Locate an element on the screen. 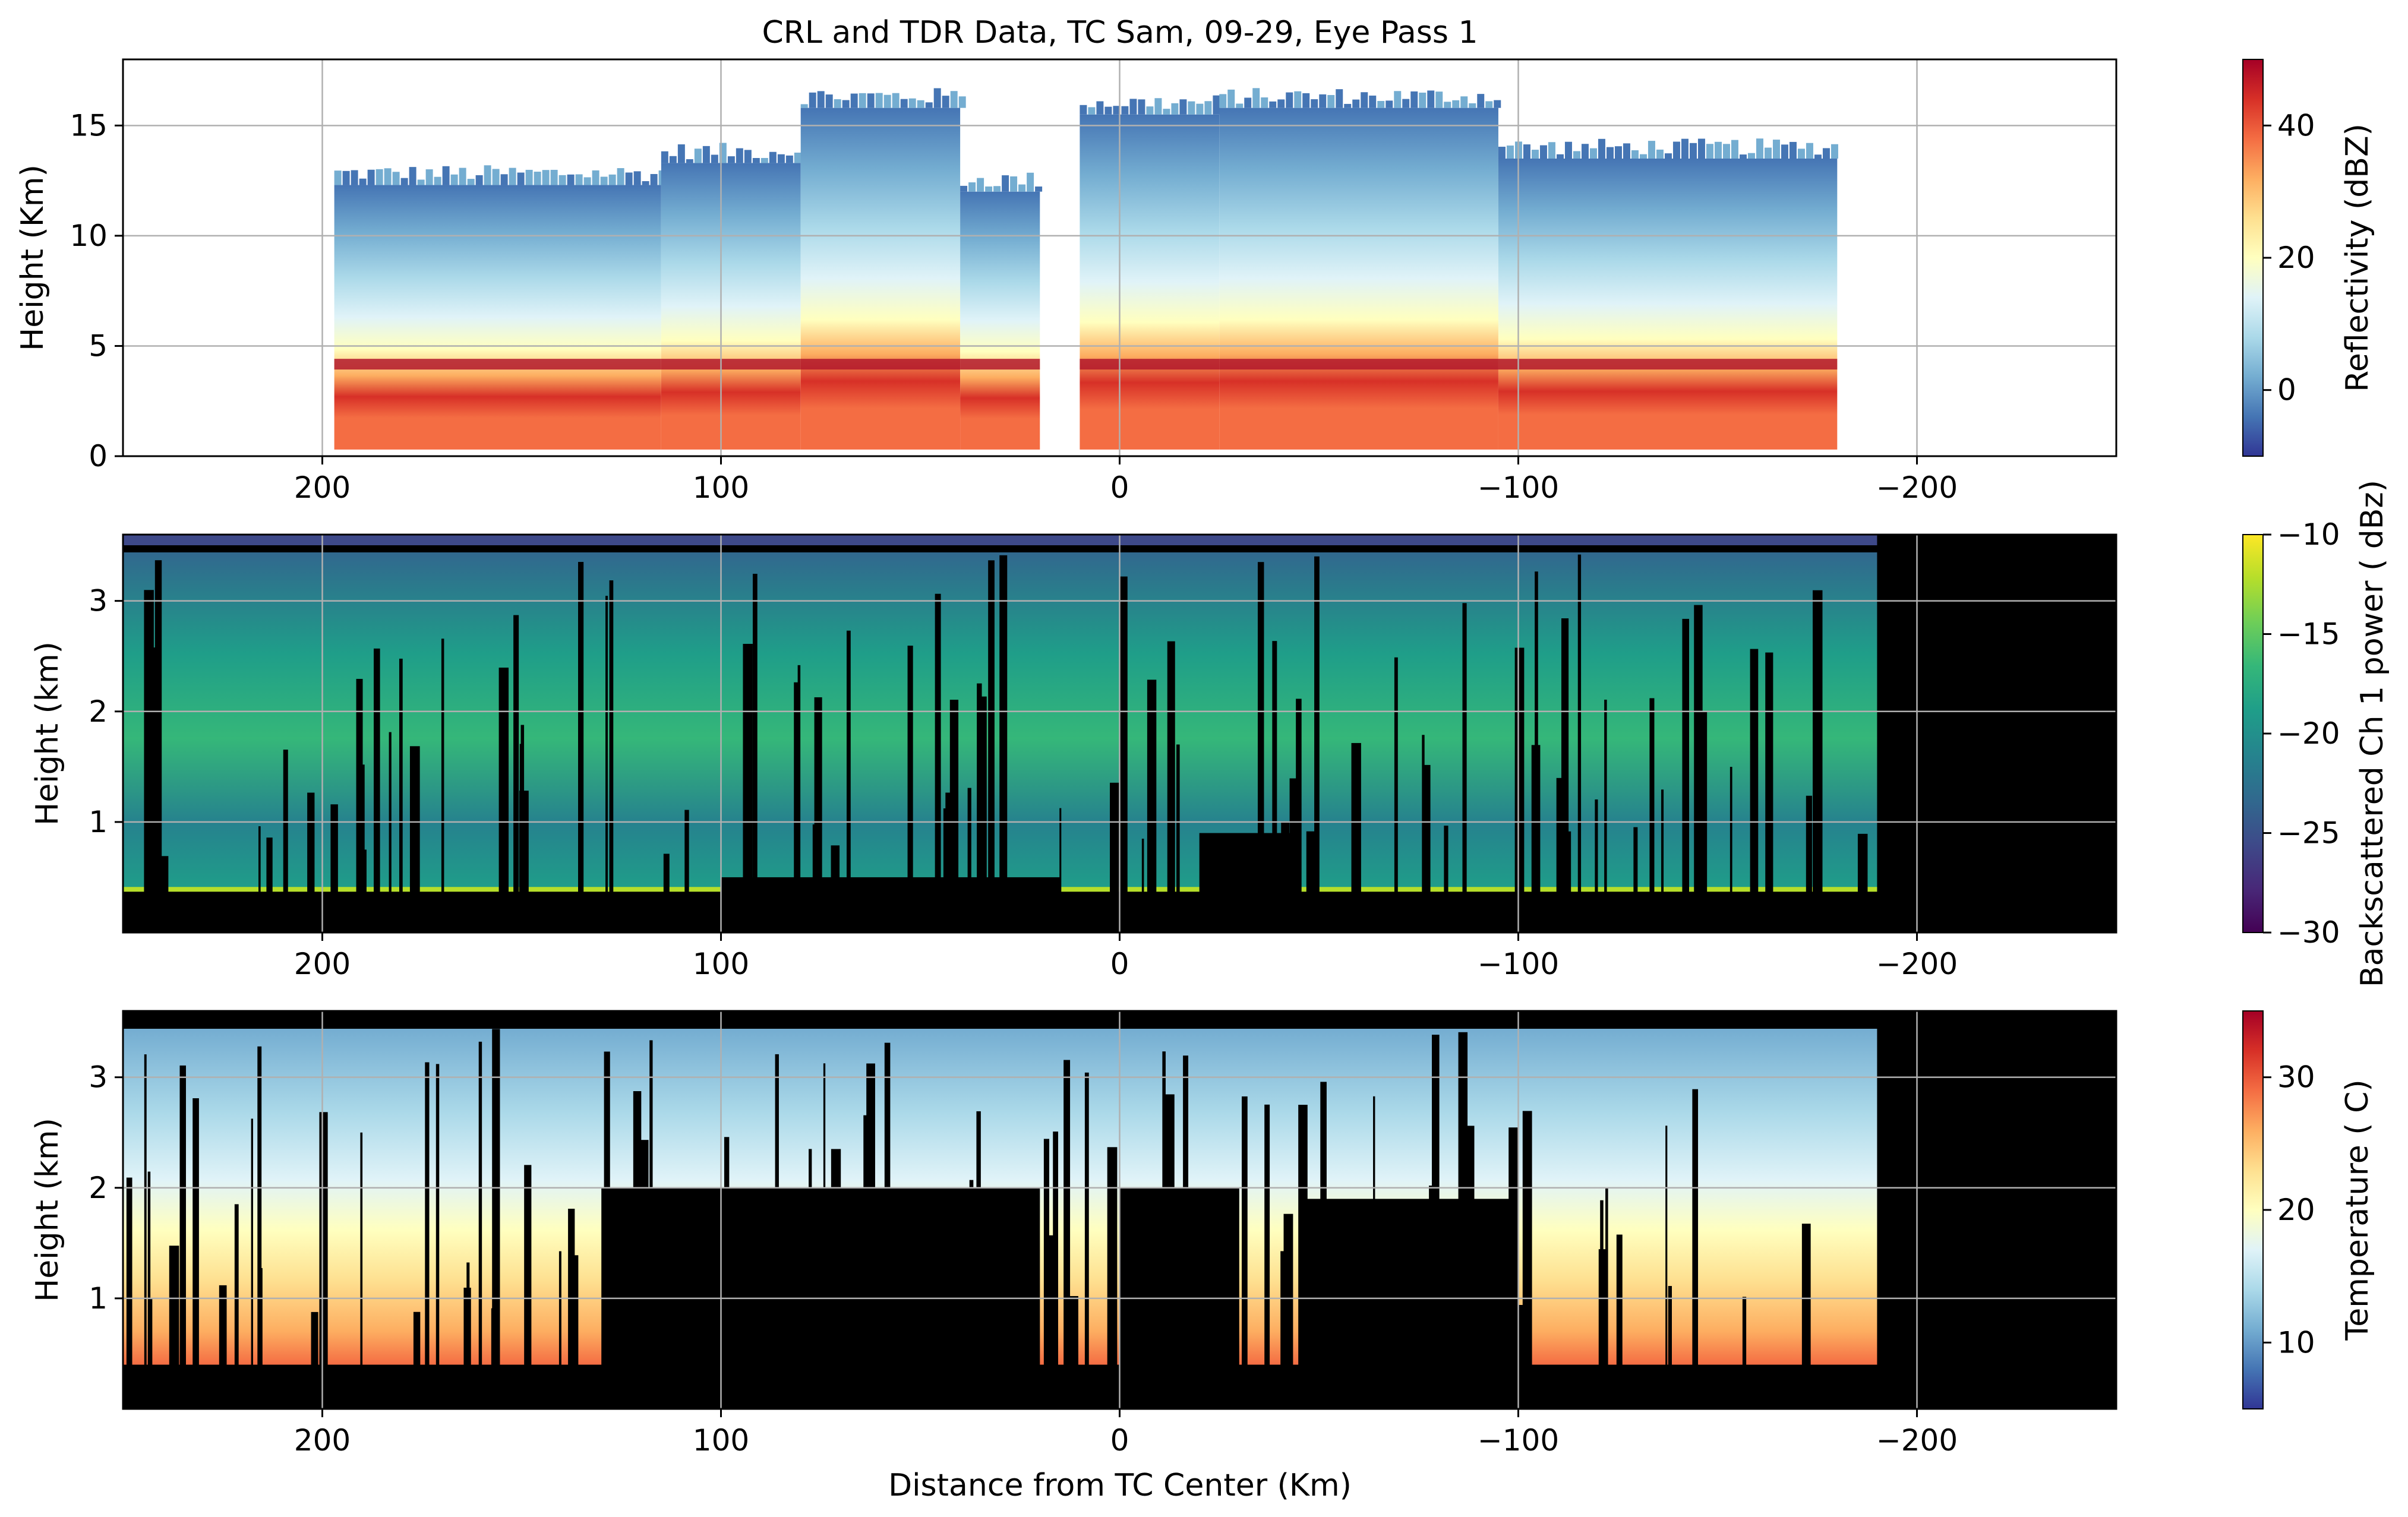 The image size is (2408, 1517). colorbar-tick-label: 30 is located at coordinates (2296, 1077).